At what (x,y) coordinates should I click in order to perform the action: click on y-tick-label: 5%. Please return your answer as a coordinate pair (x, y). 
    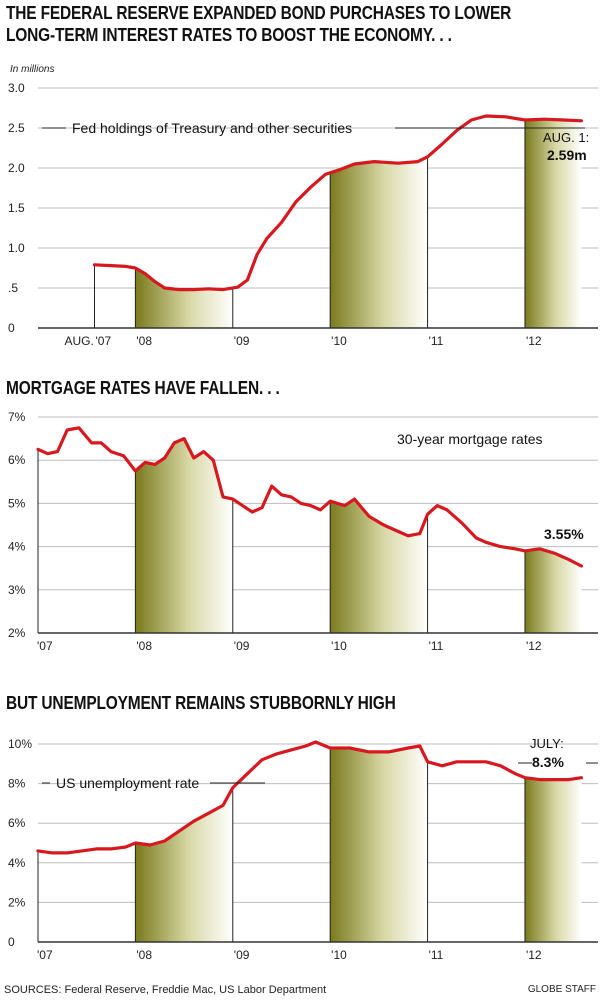
    Looking at the image, I should click on (17, 503).